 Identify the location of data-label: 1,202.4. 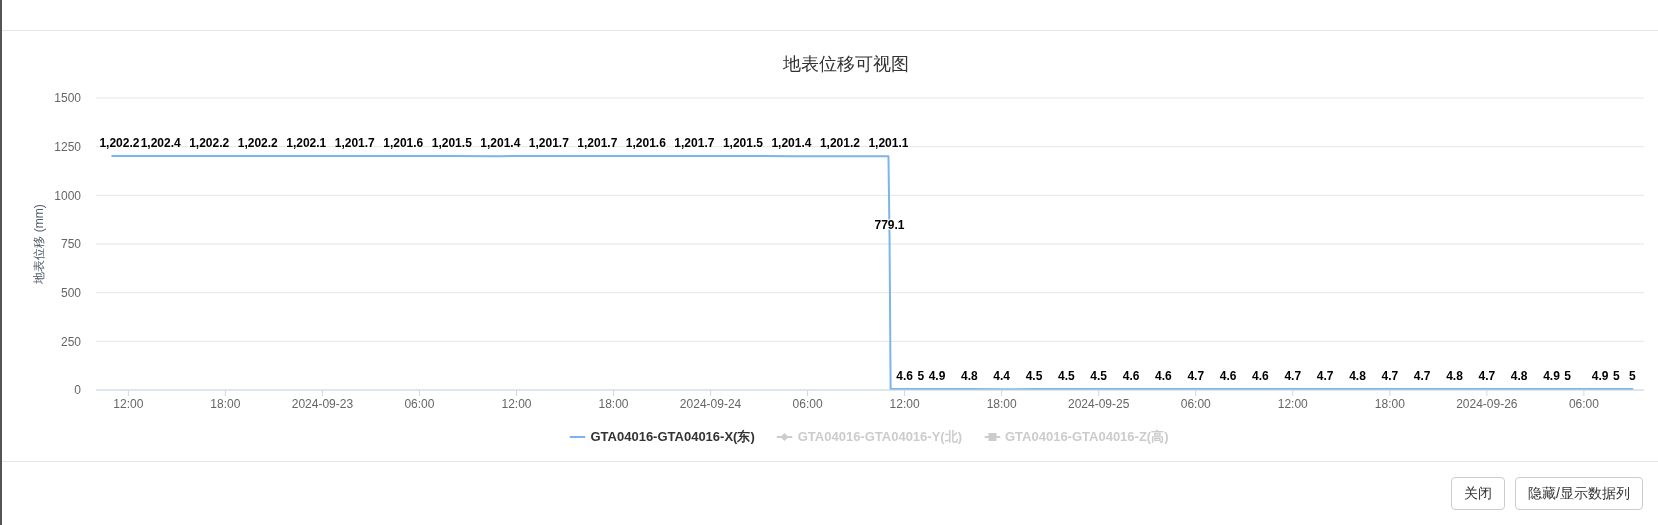
(161, 142).